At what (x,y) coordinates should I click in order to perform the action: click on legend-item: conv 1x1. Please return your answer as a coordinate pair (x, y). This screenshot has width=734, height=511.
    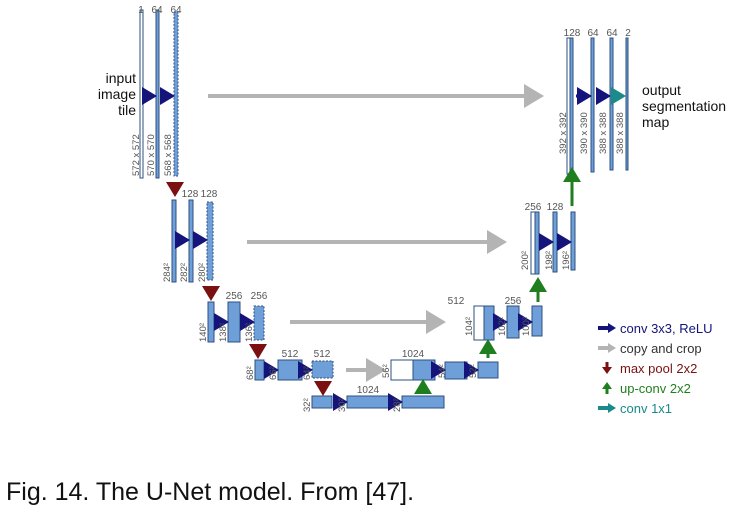
    Looking at the image, I should click on (655, 408).